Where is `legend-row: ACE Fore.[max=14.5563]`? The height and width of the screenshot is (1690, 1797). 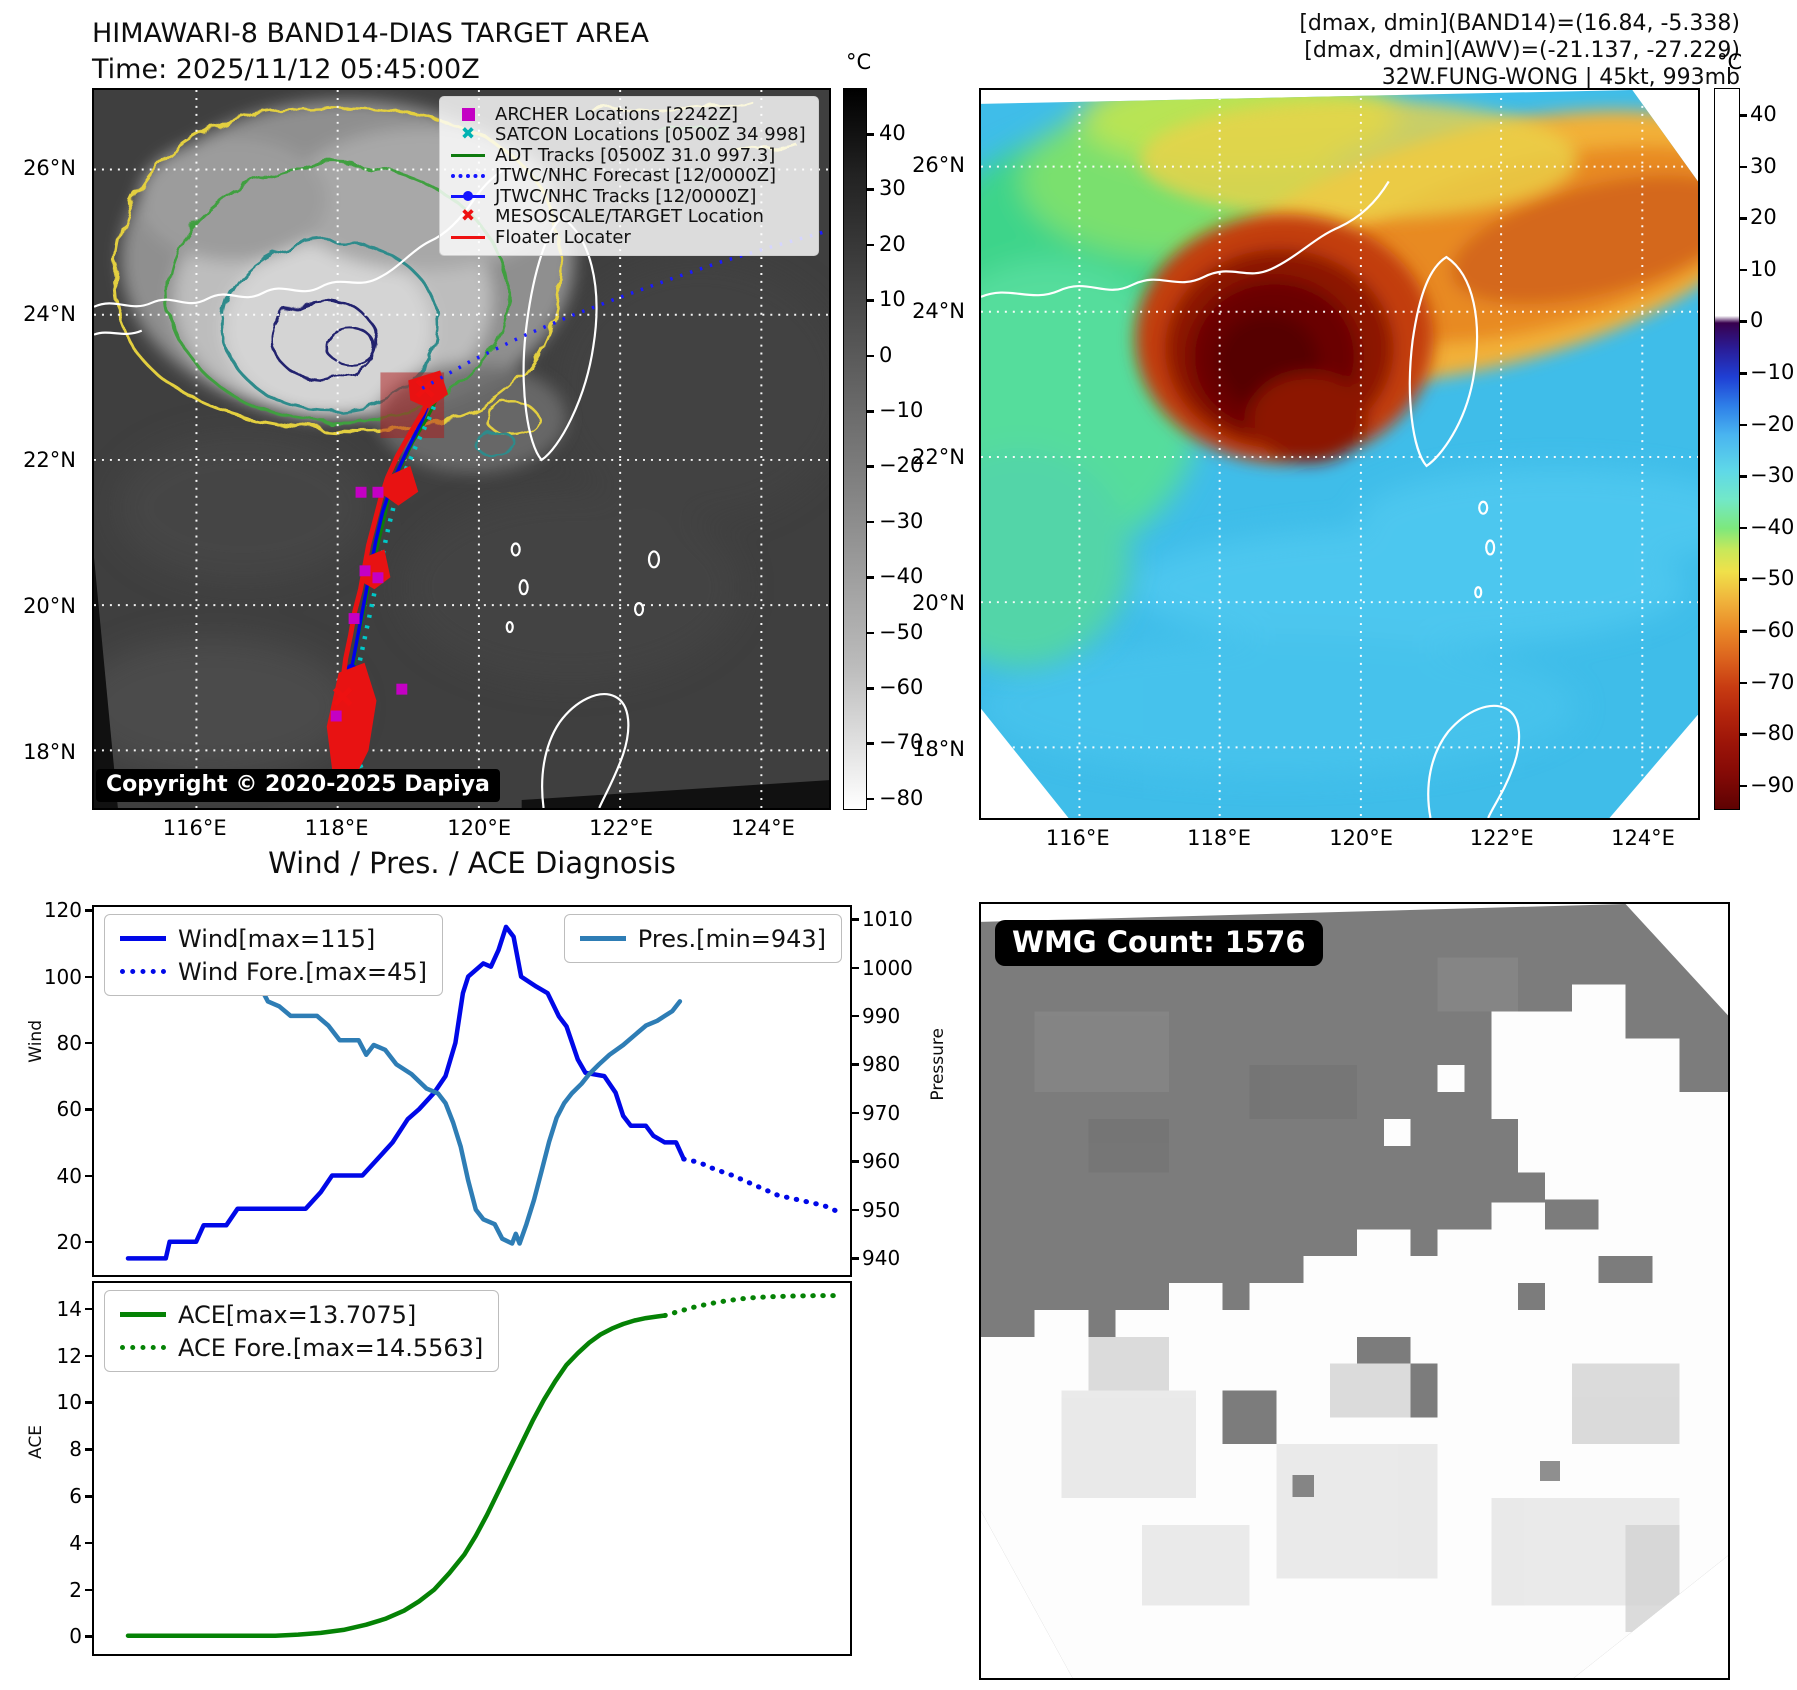
legend-row: ACE Fore.[max=14.5563] is located at coordinates (301, 1347).